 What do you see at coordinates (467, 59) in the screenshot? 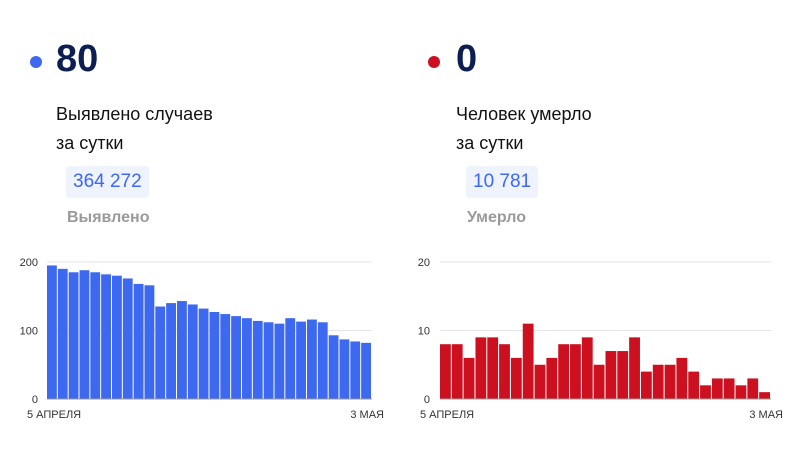
I see `deaths-daily-value: 0` at bounding box center [467, 59].